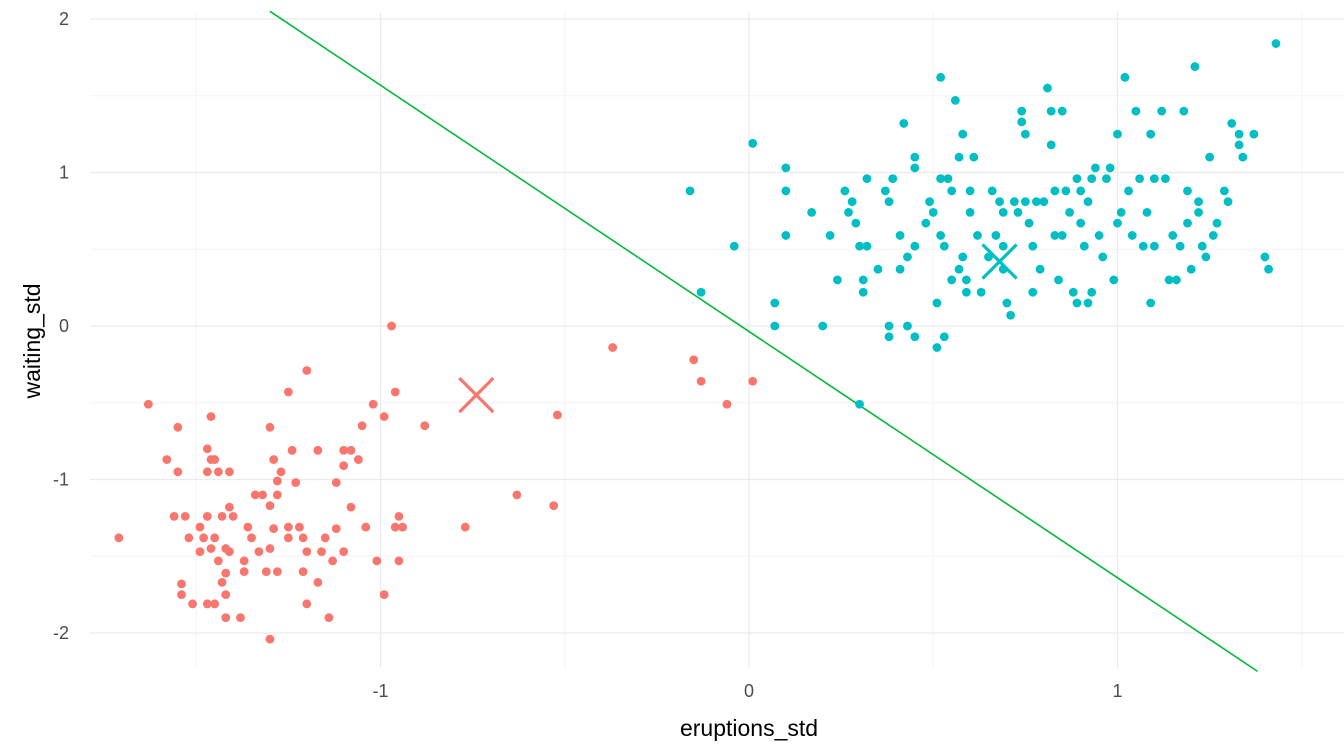  I want to click on centroid-stroke, so click(476, 395).